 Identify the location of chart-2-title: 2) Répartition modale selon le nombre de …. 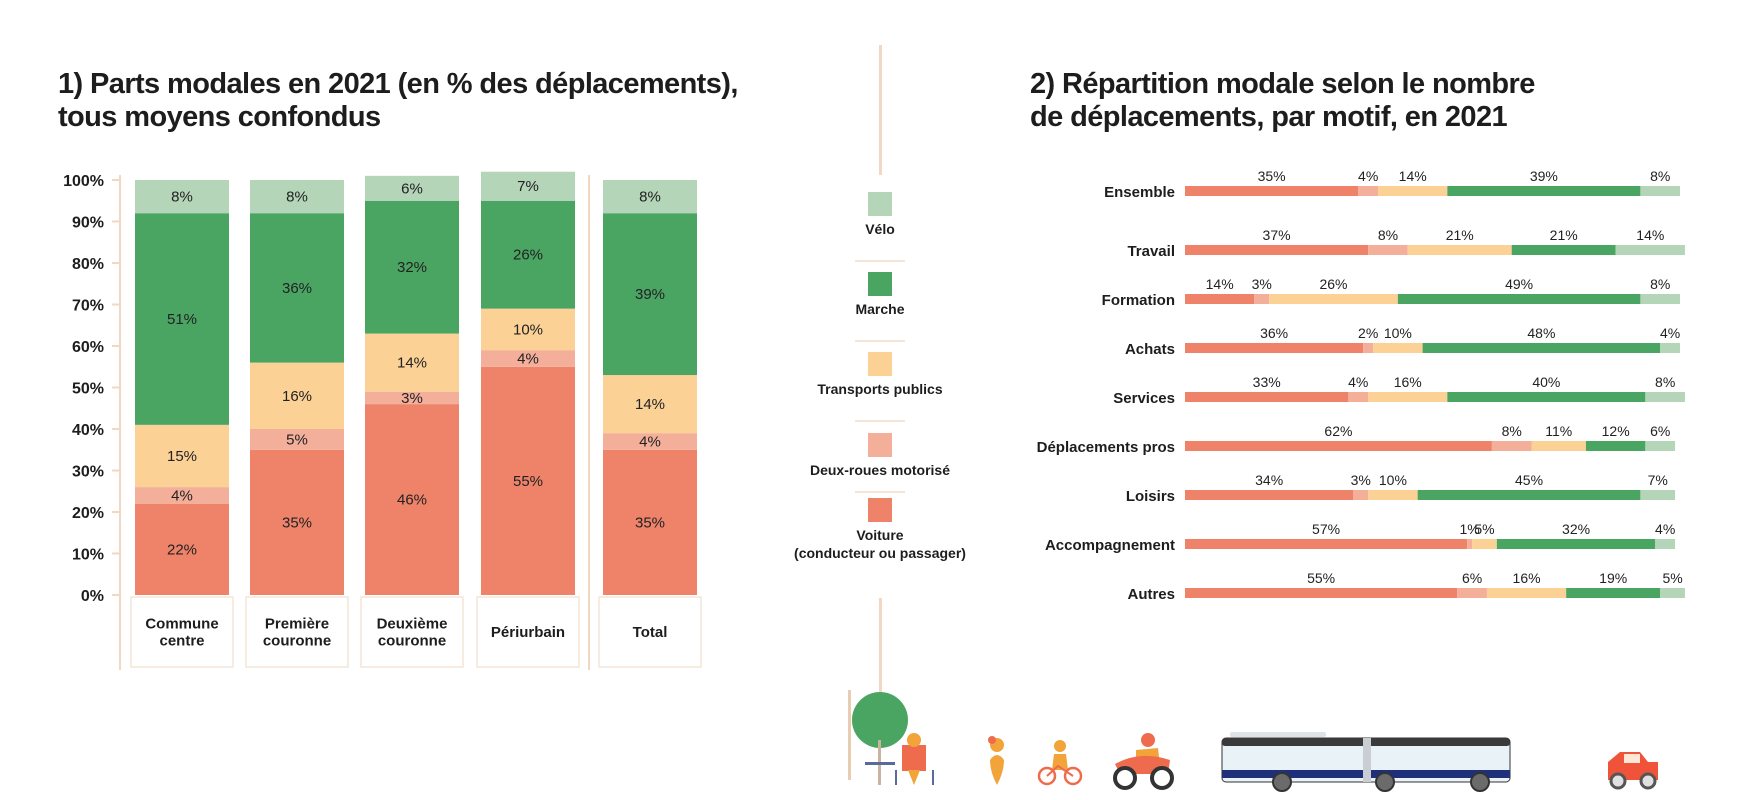
(1282, 100).